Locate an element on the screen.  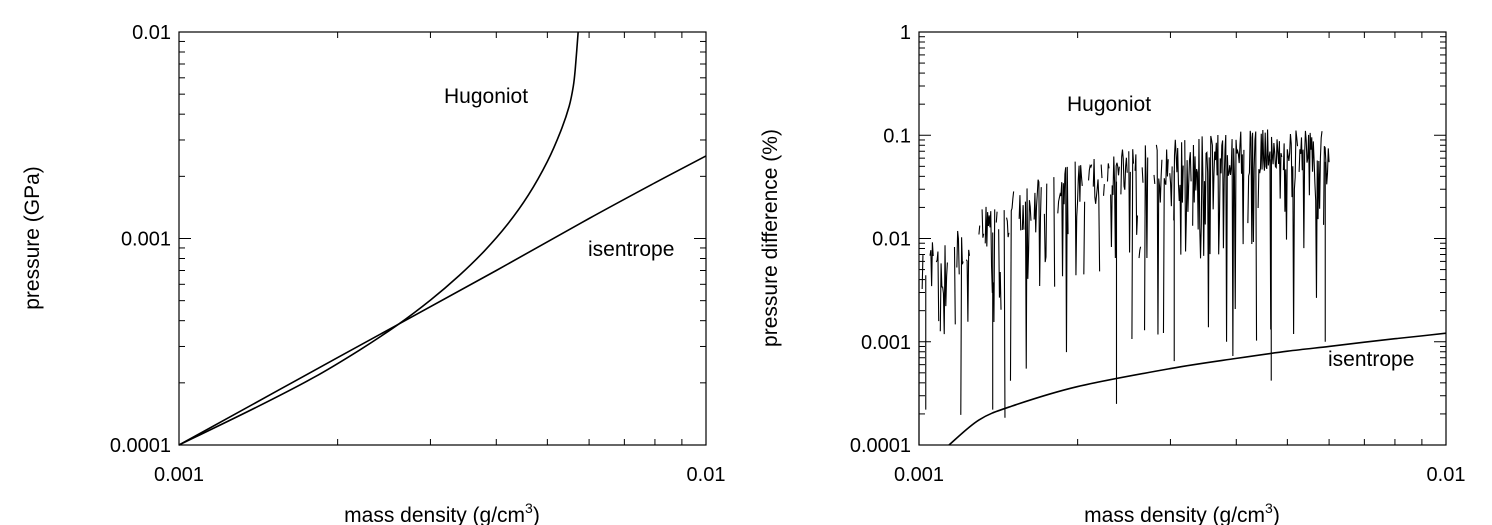
right-isentrope-line is located at coordinates (1197, 389).